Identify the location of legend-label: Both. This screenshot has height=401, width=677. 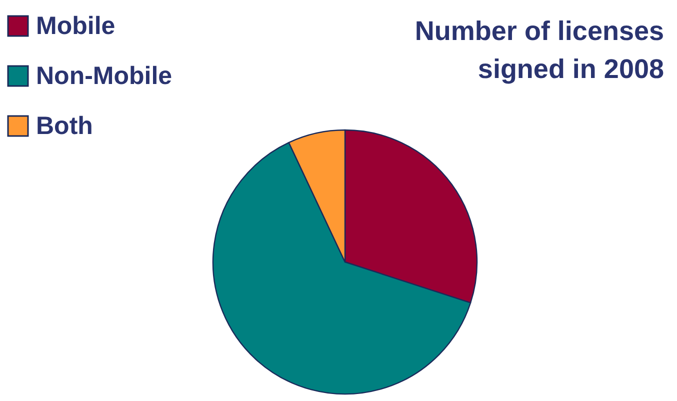
(64, 126).